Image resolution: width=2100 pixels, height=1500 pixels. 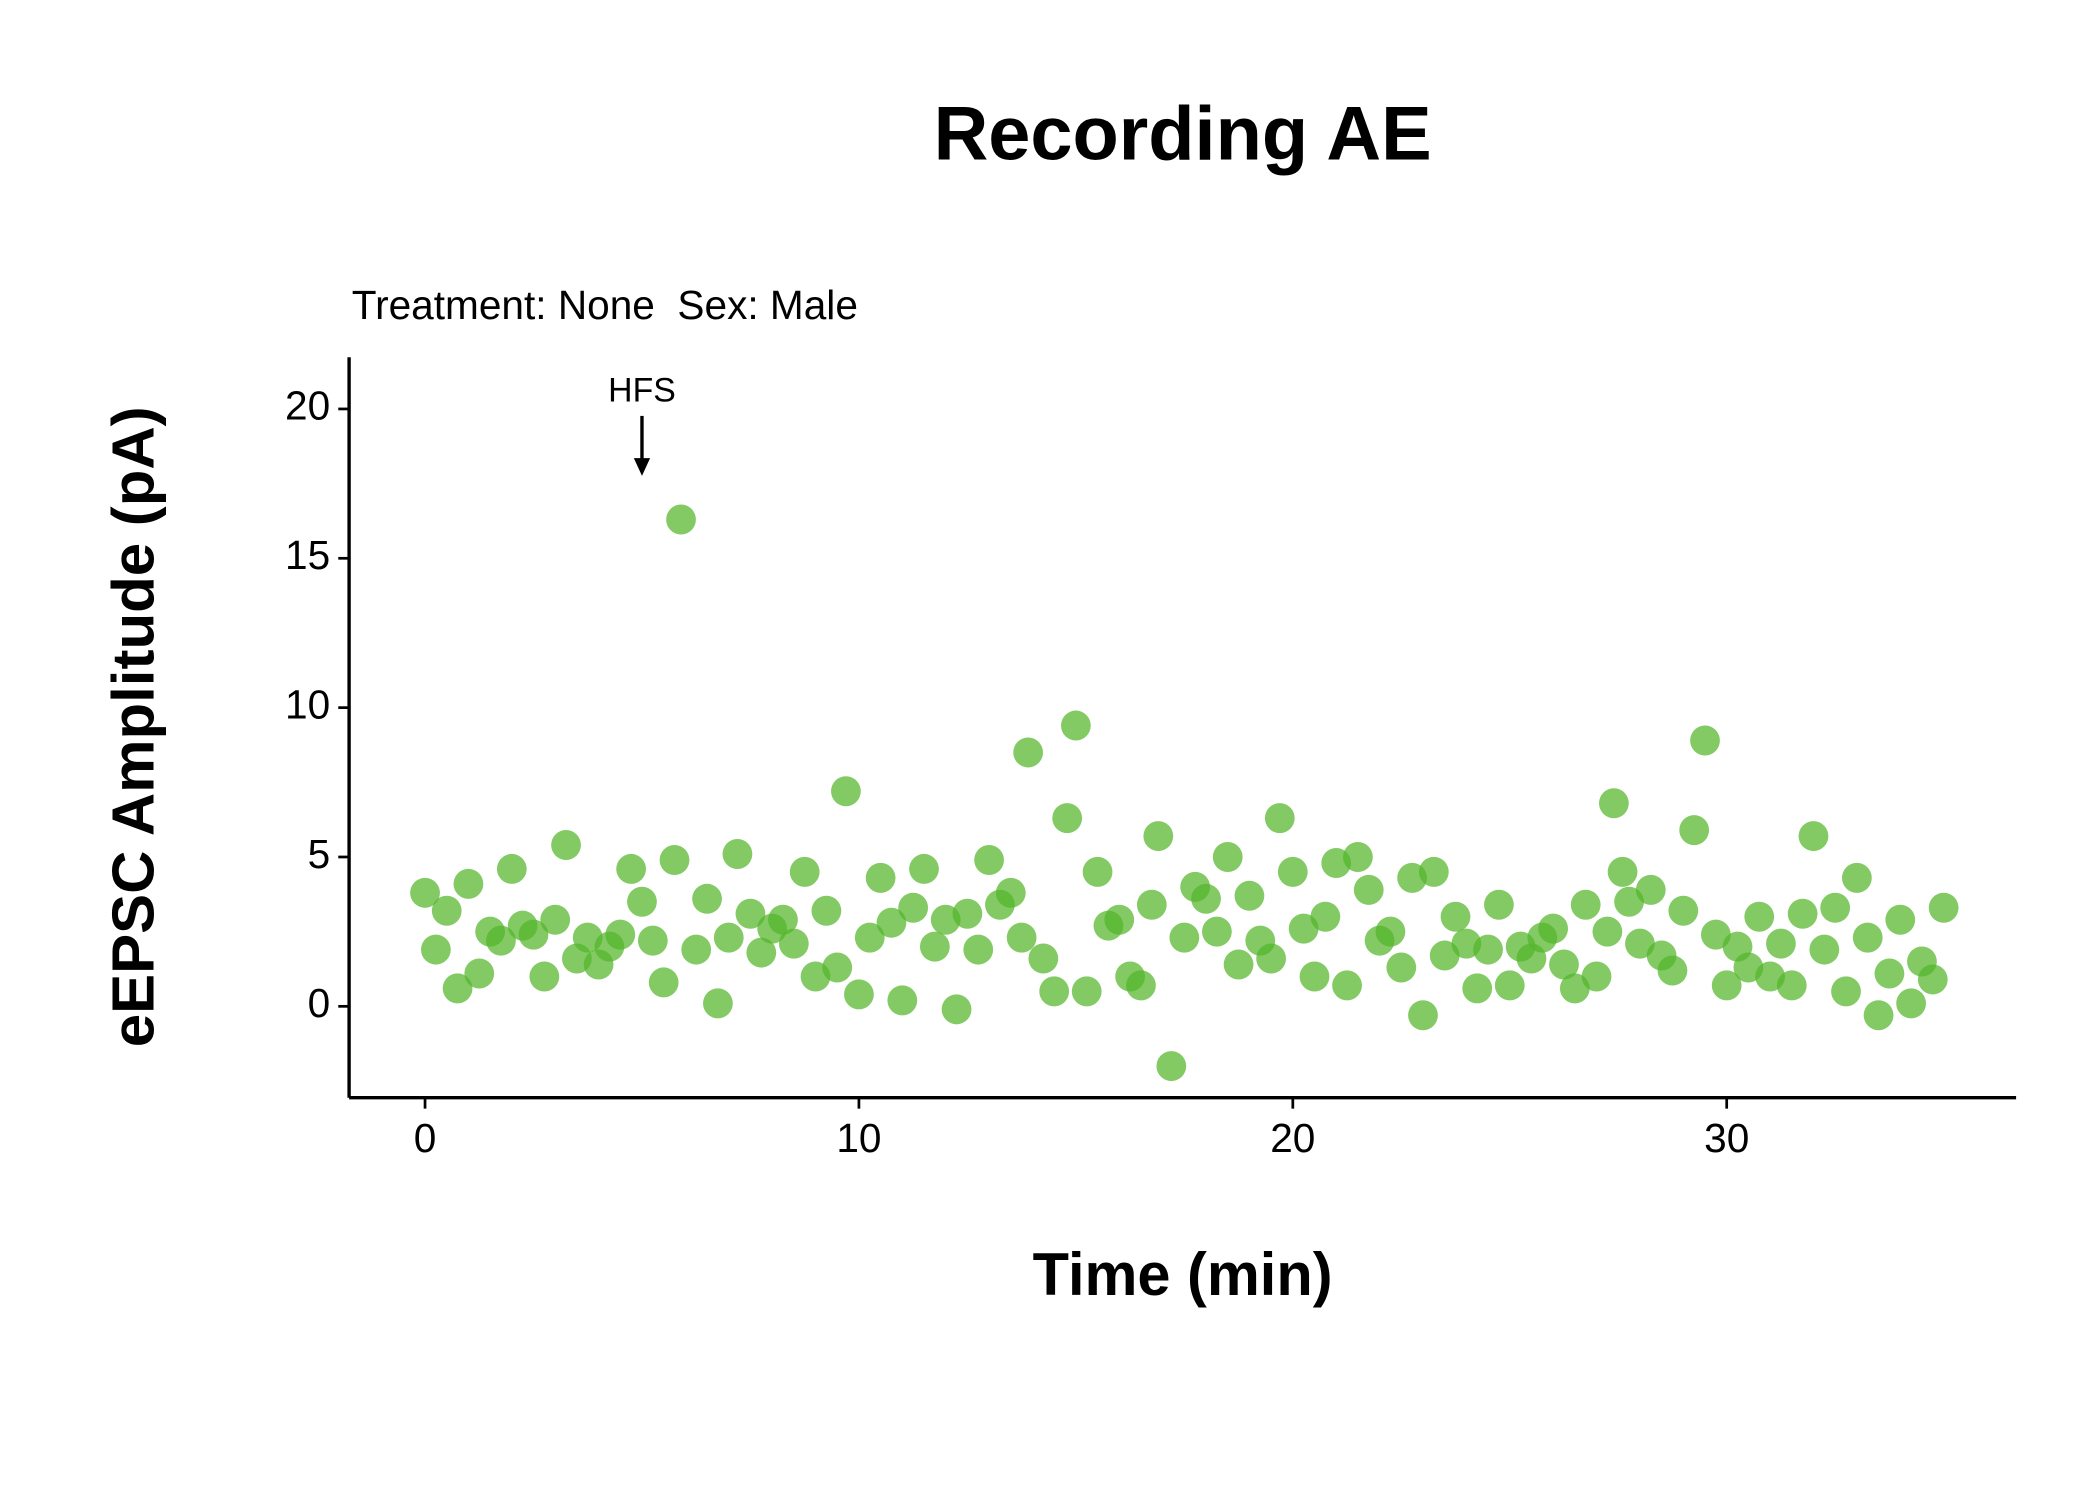 What do you see at coordinates (307, 704) in the screenshot?
I see `y-tick-label: 10` at bounding box center [307, 704].